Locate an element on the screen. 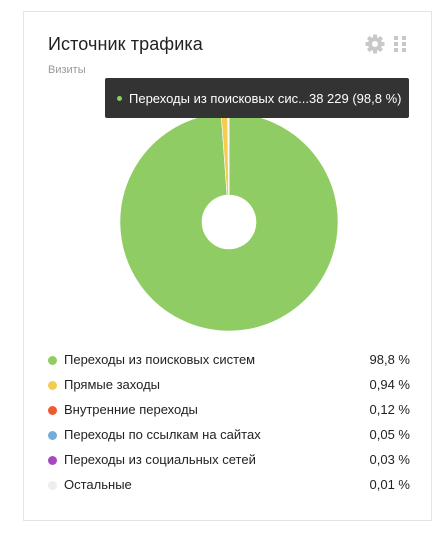  legend-percent: 0,05 % is located at coordinates (389, 434).